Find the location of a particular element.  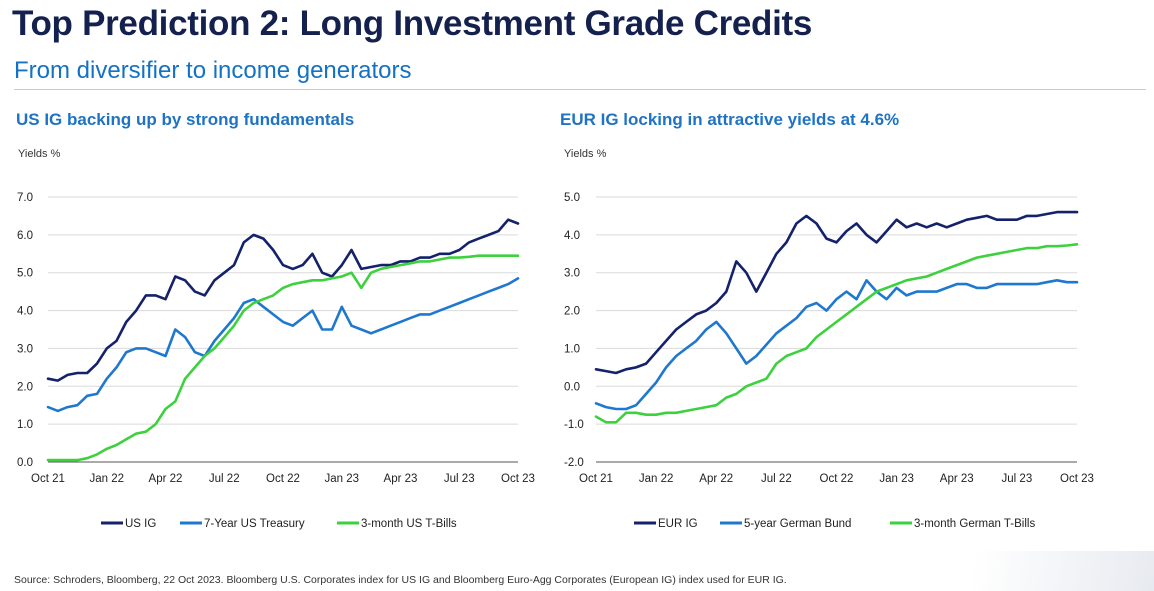

legend-label: US IG is located at coordinates (140, 524).